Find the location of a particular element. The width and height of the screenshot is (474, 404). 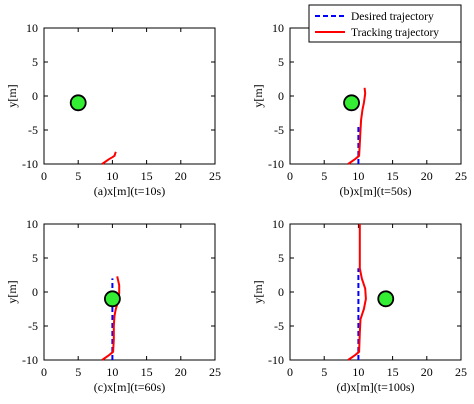

legend-box is located at coordinates (385, 23).